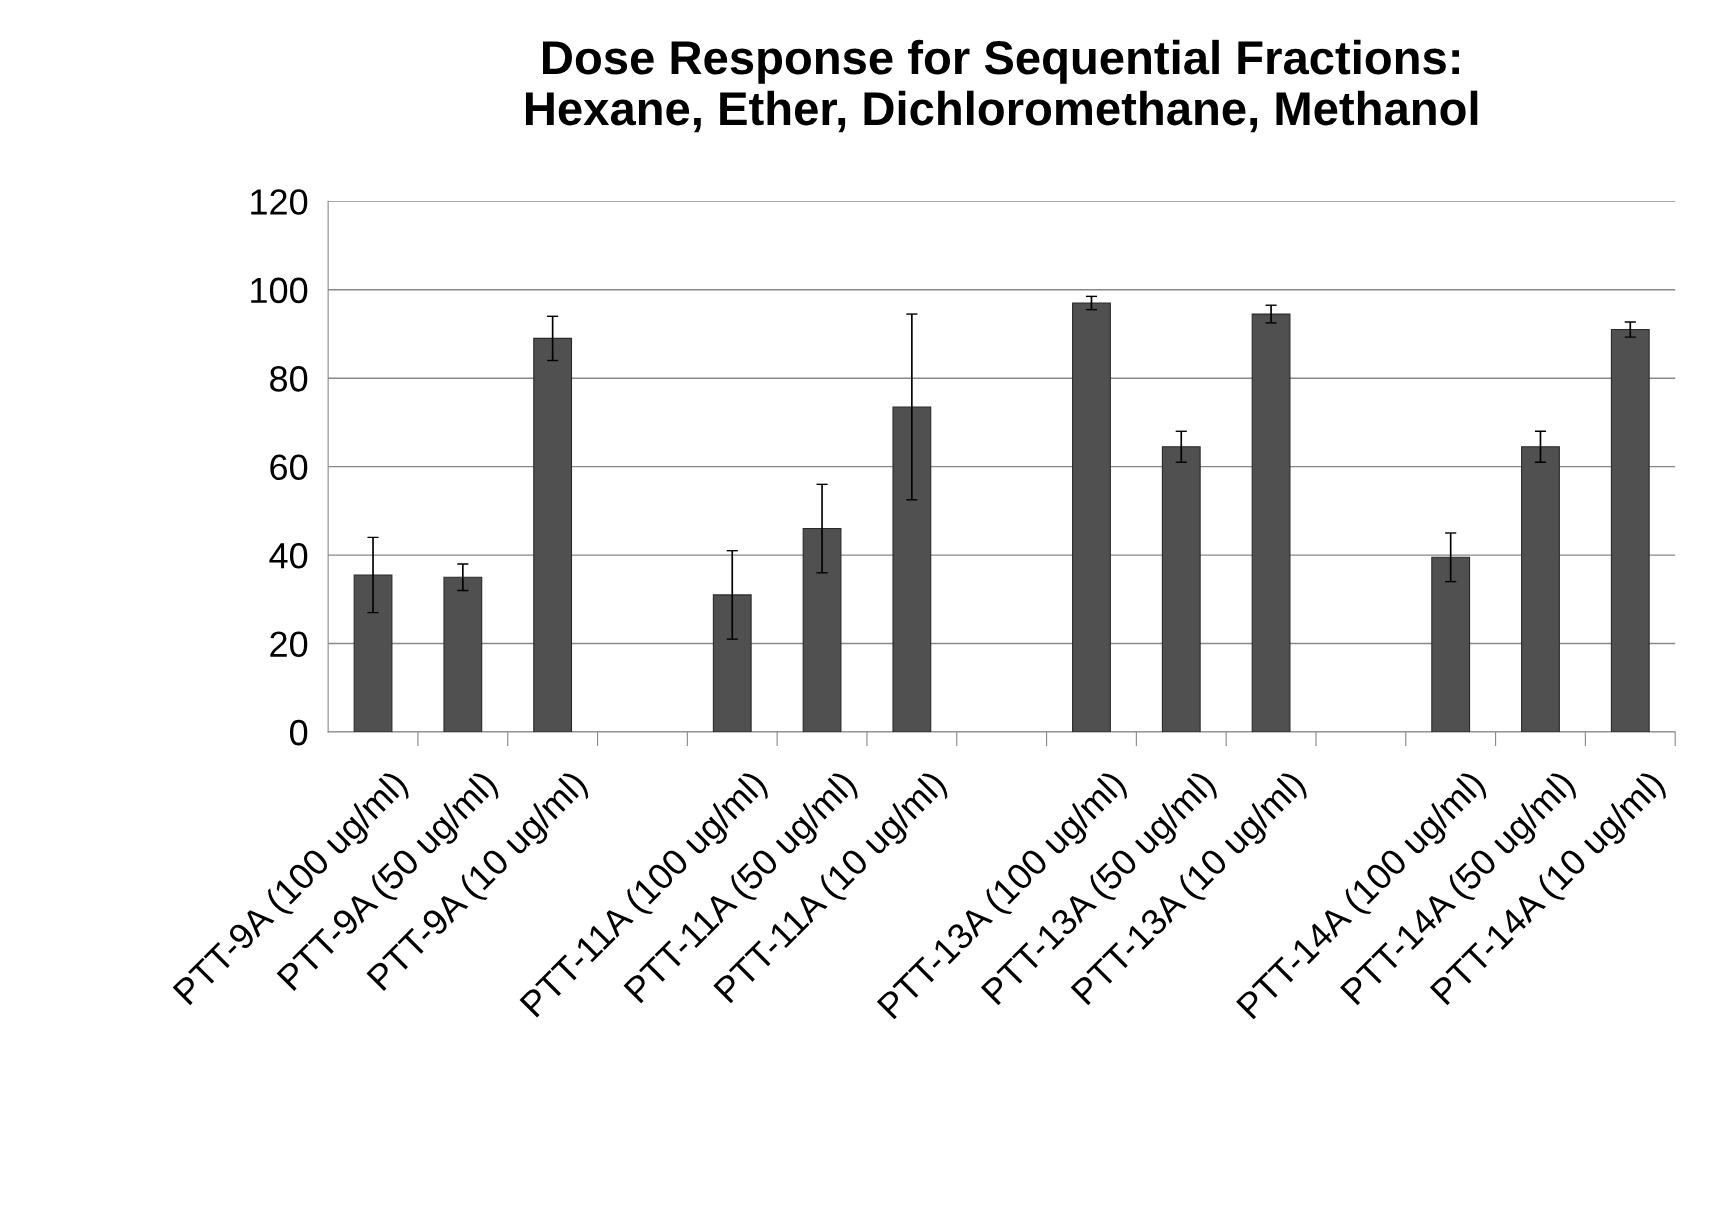  What do you see at coordinates (289, 379) in the screenshot?
I see `y-tick-label: 80` at bounding box center [289, 379].